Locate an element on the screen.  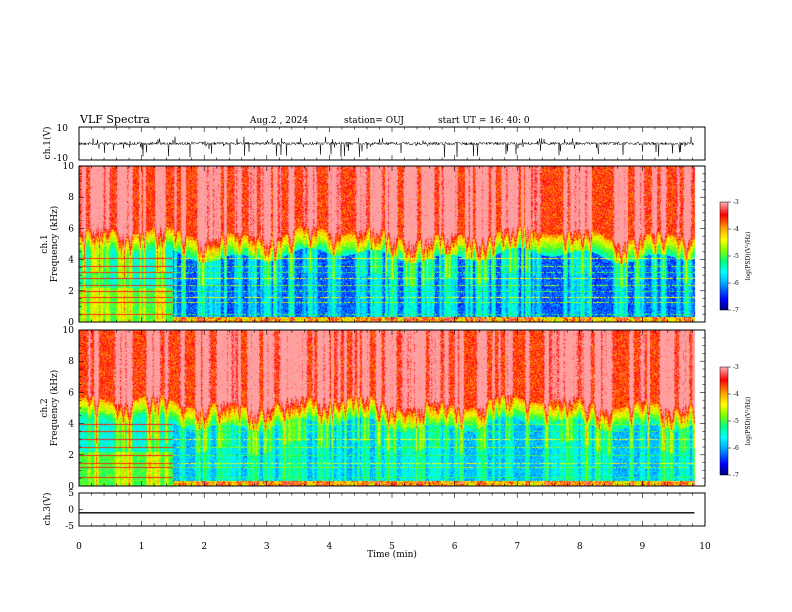
time-tick-label: 7 is located at coordinates (517, 547).